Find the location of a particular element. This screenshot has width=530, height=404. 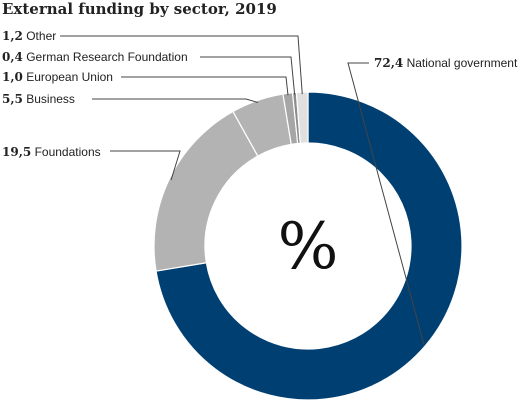

slice-label: 1,0 European Union is located at coordinates (57, 77).